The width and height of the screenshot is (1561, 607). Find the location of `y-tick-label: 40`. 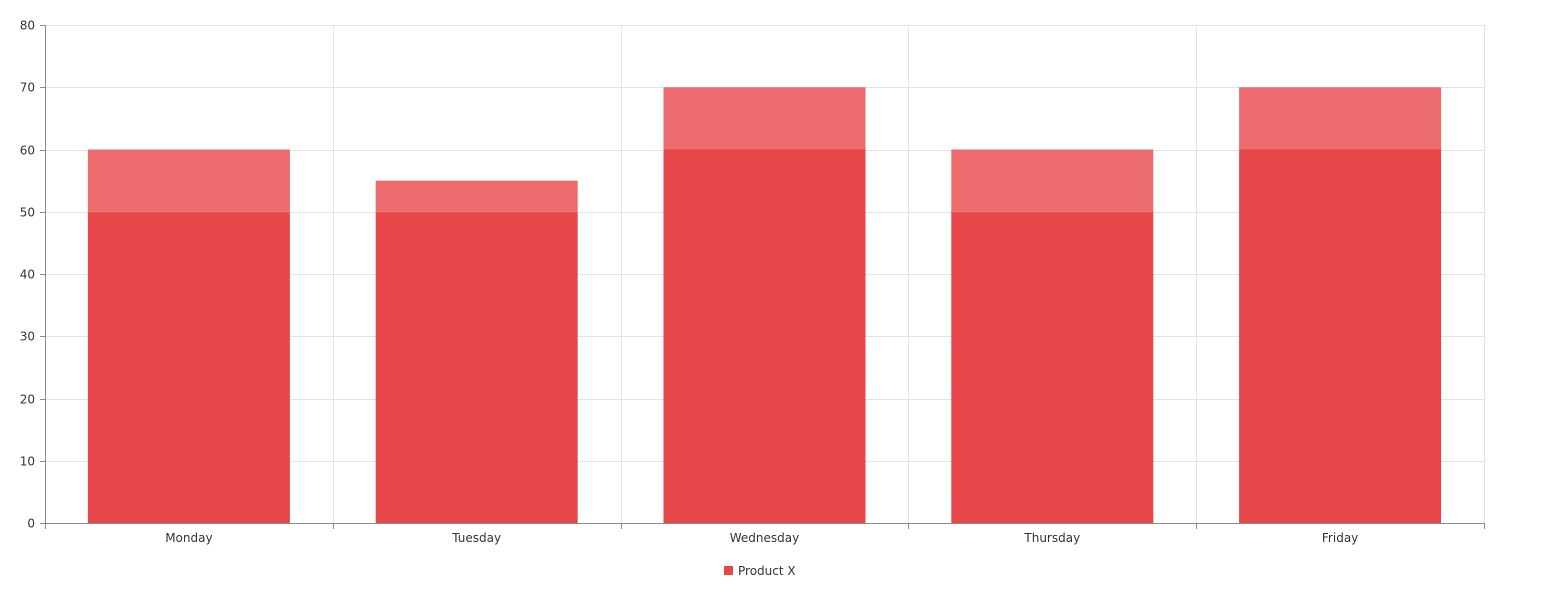

y-tick-label: 40 is located at coordinates (27, 275).